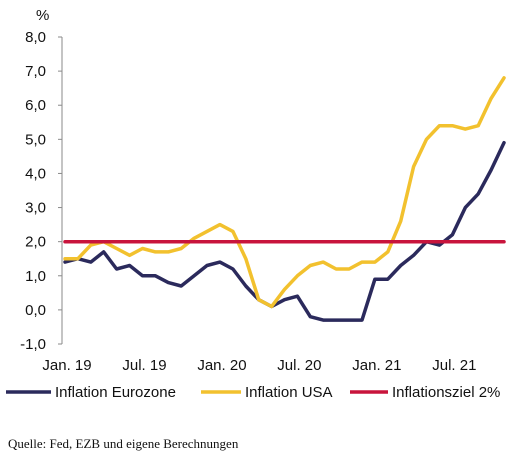 Image resolution: width=530 pixels, height=475 pixels. I want to click on legend-item-inflation-usa: Inflation USA, so click(267, 392).